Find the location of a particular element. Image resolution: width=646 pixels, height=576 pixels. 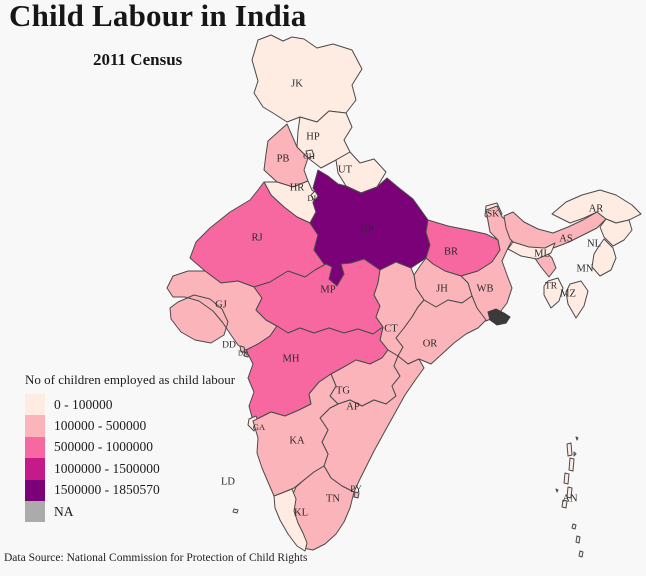

state-label-kl: KL is located at coordinates (301, 513).